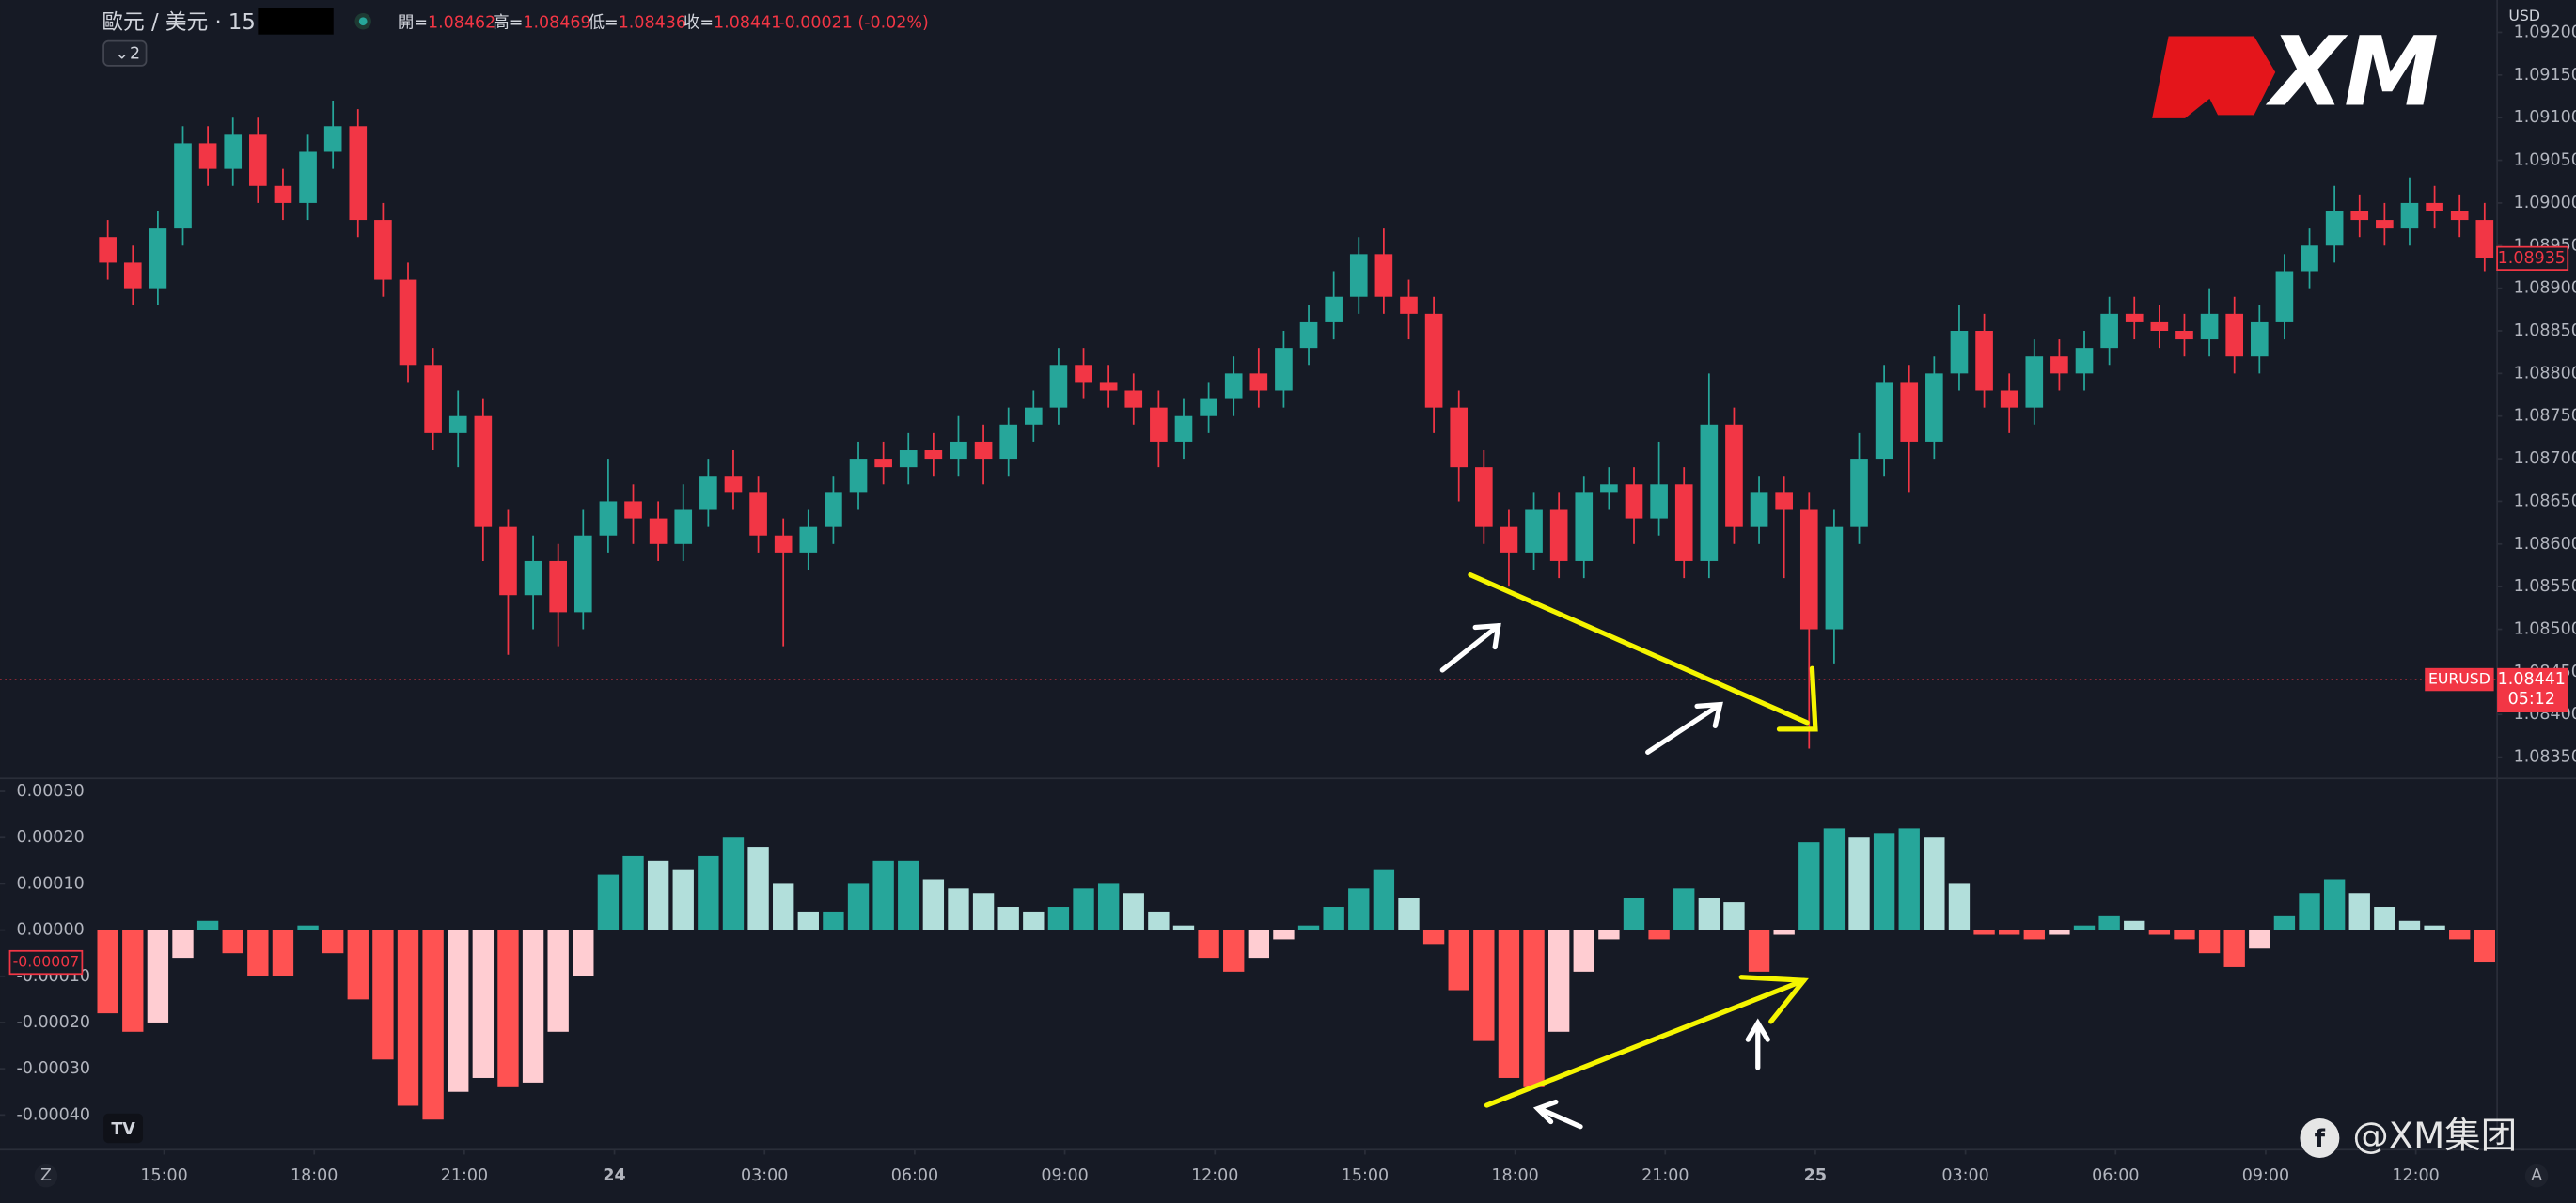  I want to click on ohlc-change: -0.00021 (-0.02%), so click(854, 22).